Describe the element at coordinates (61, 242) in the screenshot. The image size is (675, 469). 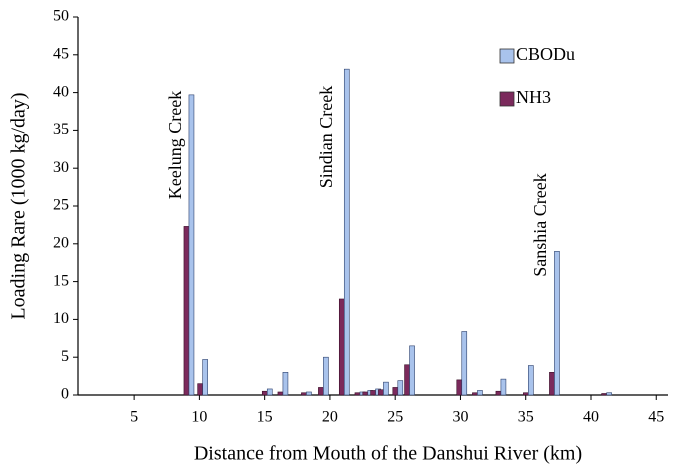
I see `y-tick-label: 20` at that location.